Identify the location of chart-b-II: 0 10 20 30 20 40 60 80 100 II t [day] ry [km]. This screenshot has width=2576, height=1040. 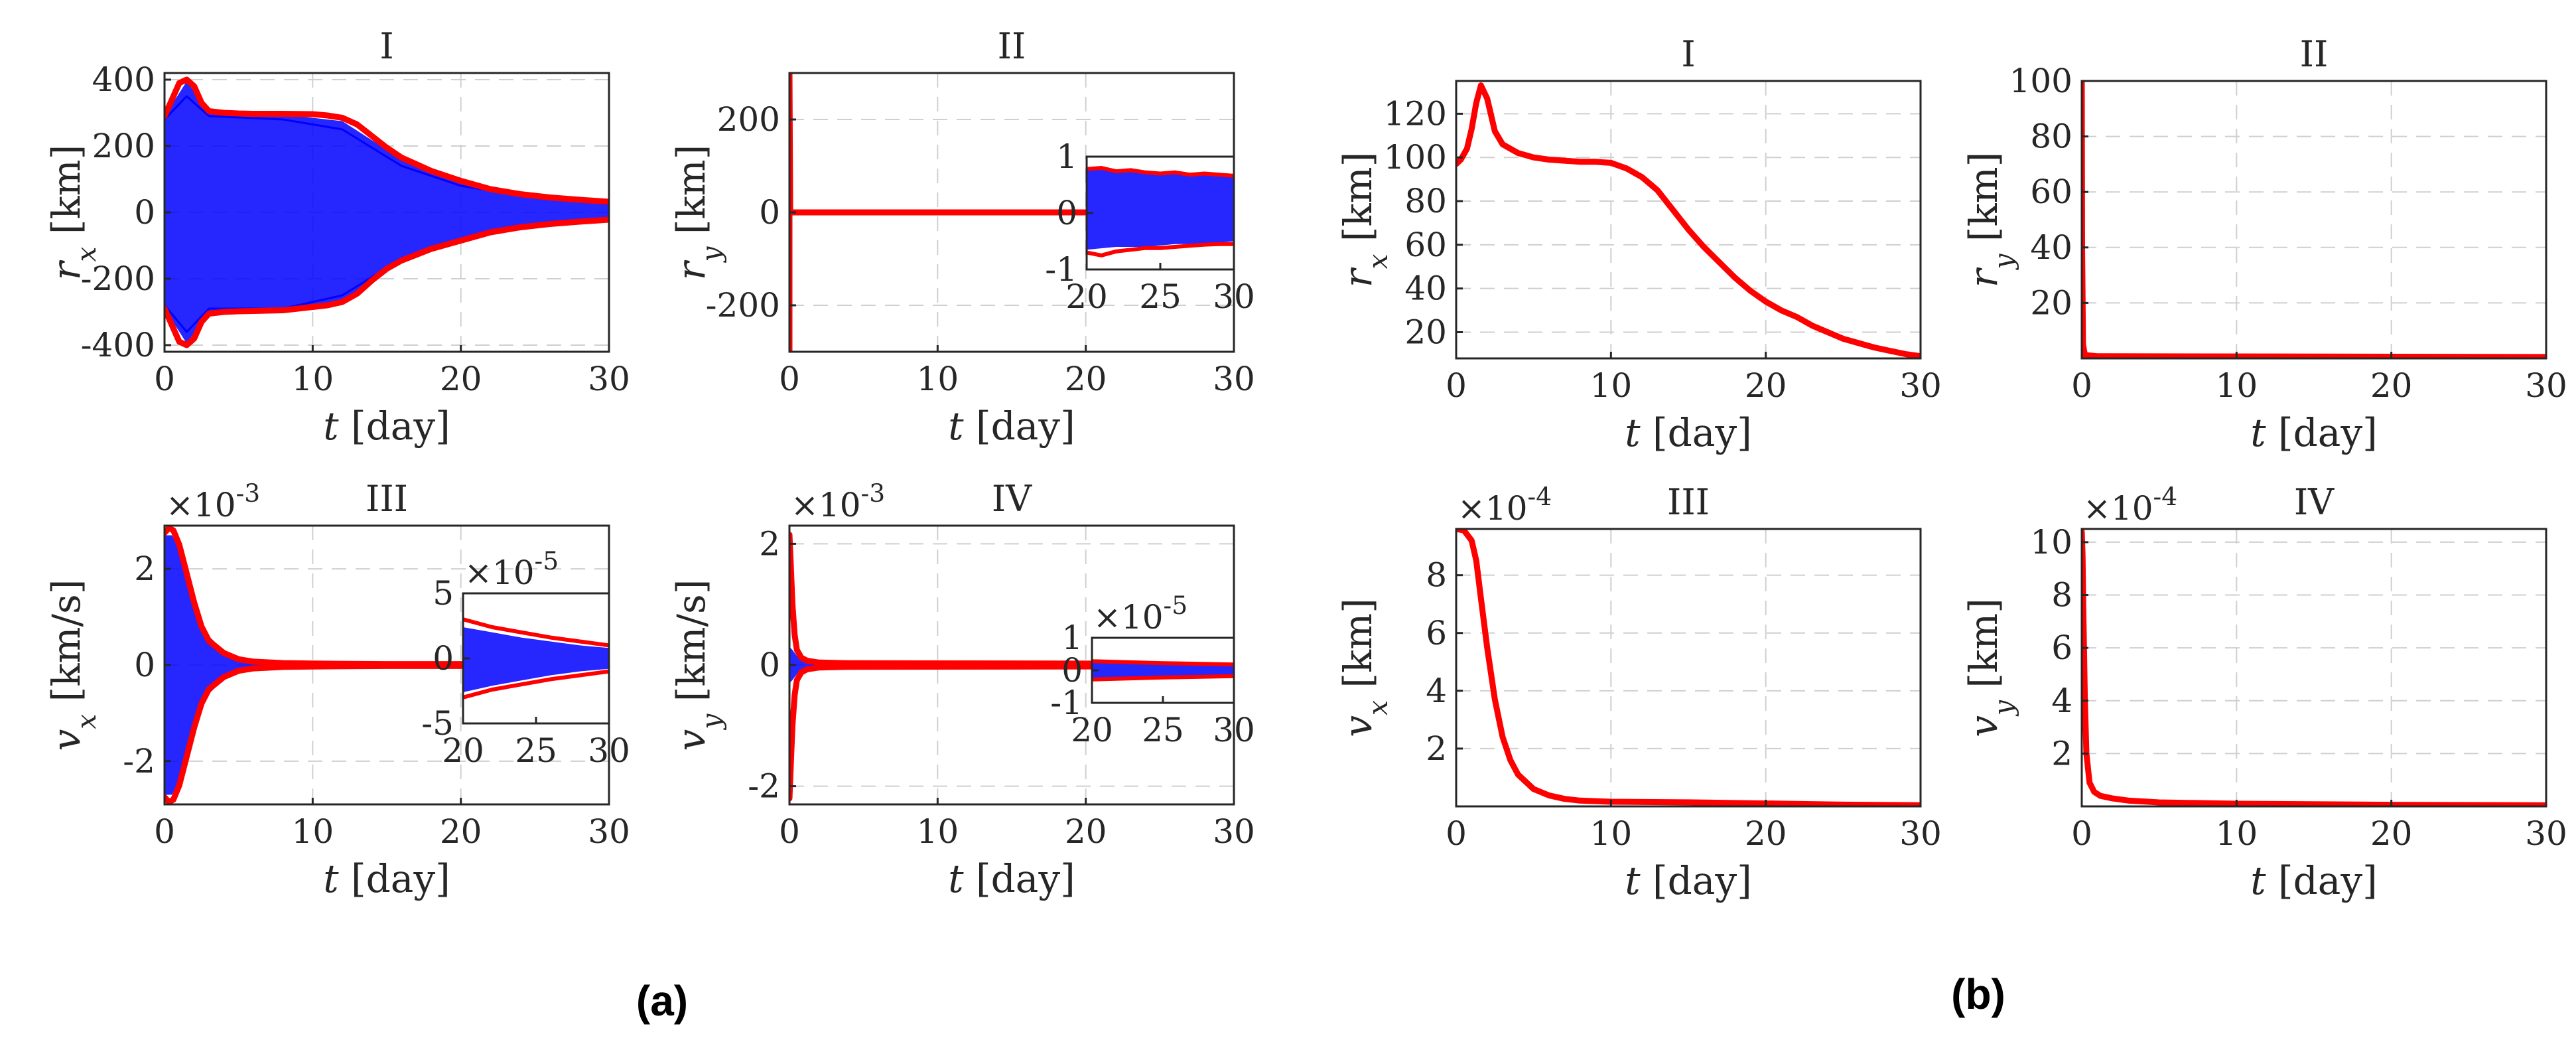
(2264, 244).